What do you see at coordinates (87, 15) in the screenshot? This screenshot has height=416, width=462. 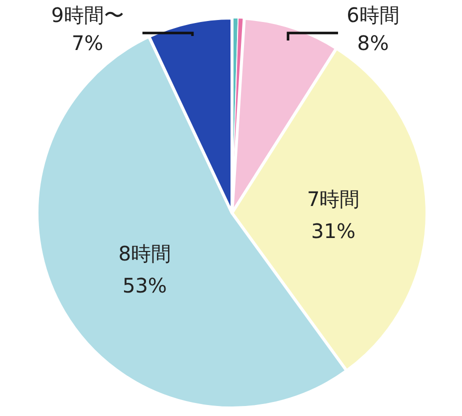 I see `slice-label: 9時間〜` at bounding box center [87, 15].